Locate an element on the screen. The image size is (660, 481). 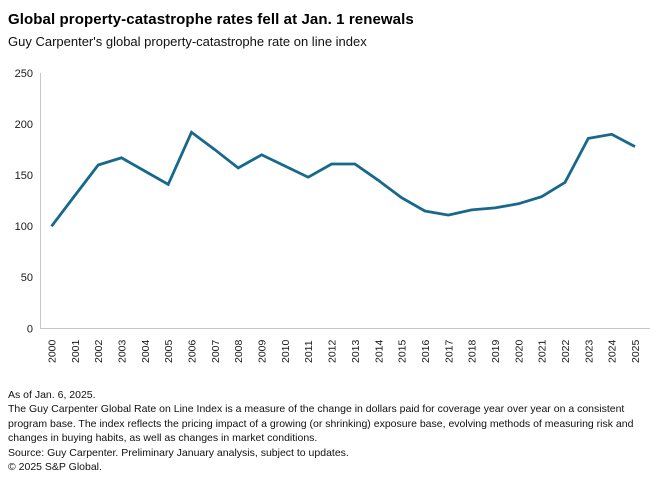
x-axis-tick-label: 2000 is located at coordinates (53, 351).